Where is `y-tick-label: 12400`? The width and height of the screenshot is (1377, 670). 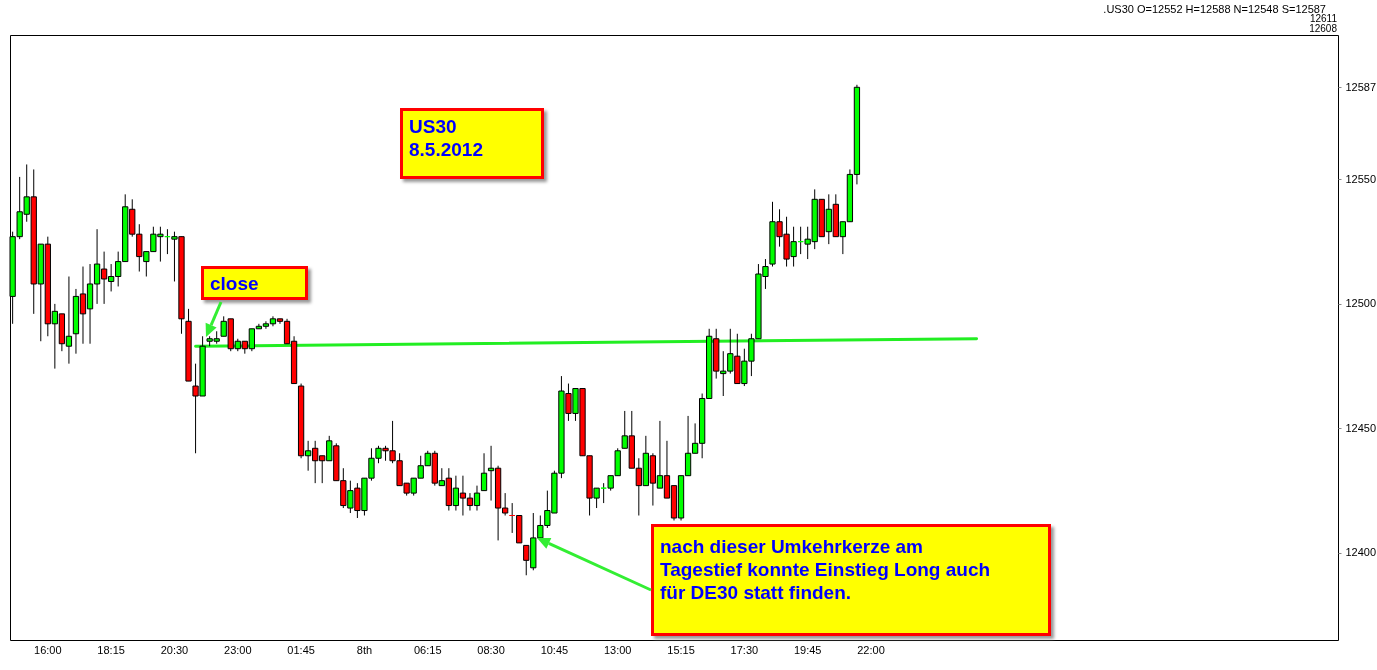 y-tick-label: 12400 is located at coordinates (1361, 552).